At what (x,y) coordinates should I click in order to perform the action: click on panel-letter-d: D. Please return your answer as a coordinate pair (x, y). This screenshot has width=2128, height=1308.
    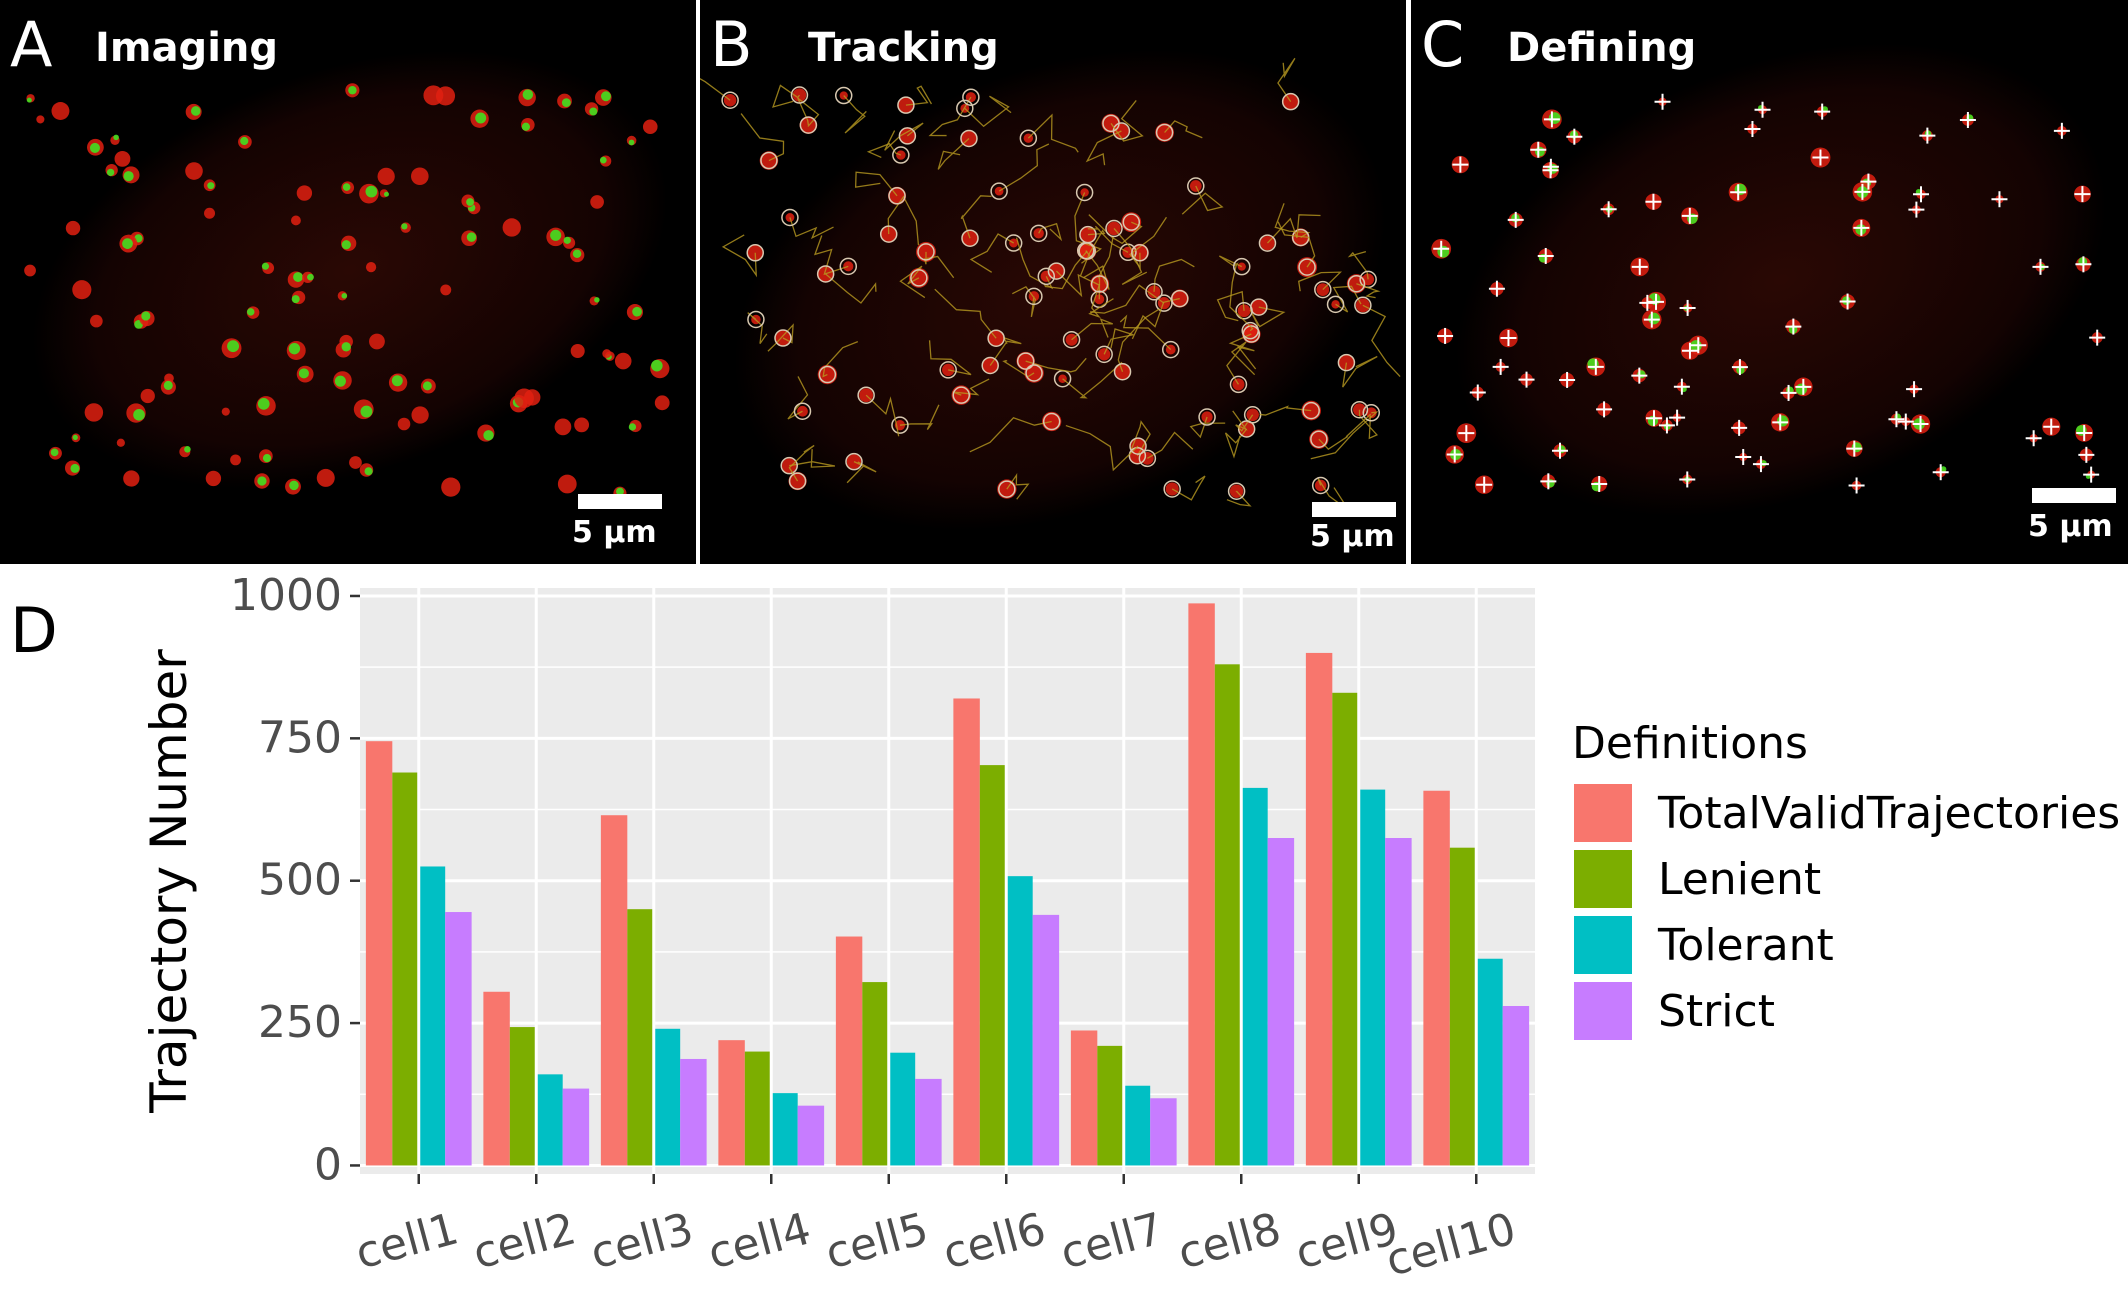
    Looking at the image, I should click on (34, 630).